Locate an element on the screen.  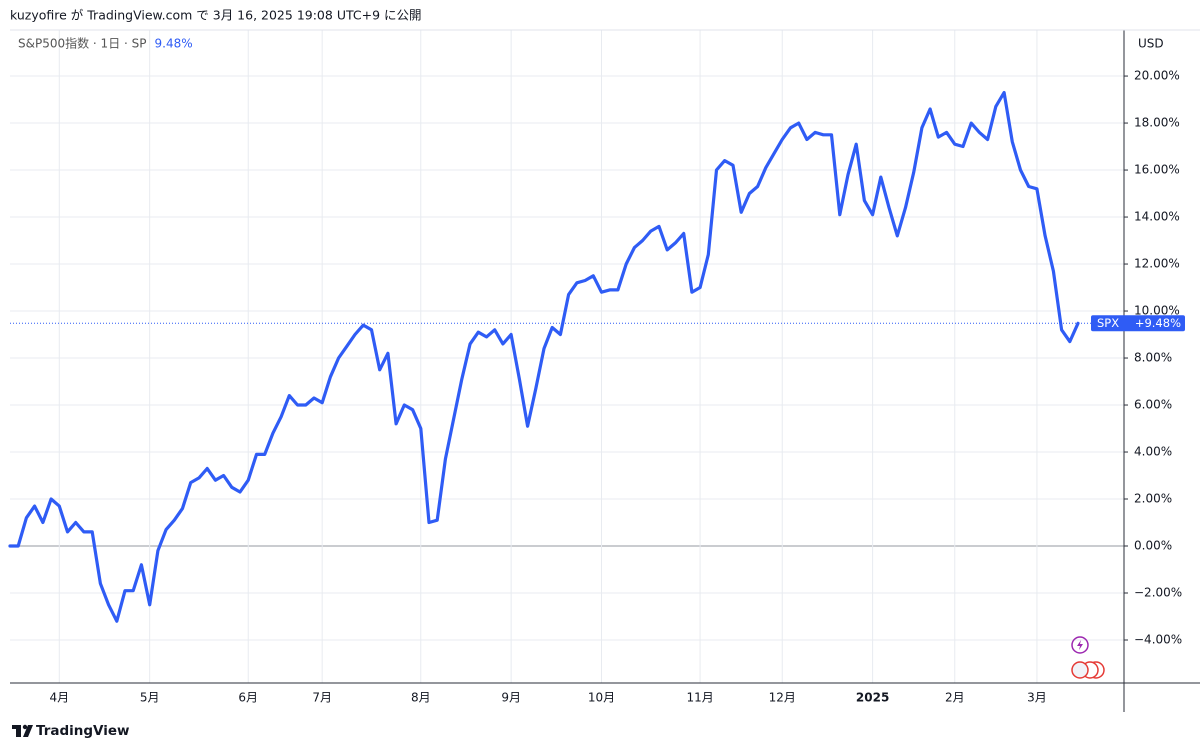
y-tick-label: 8.00% is located at coordinates (1153, 358).